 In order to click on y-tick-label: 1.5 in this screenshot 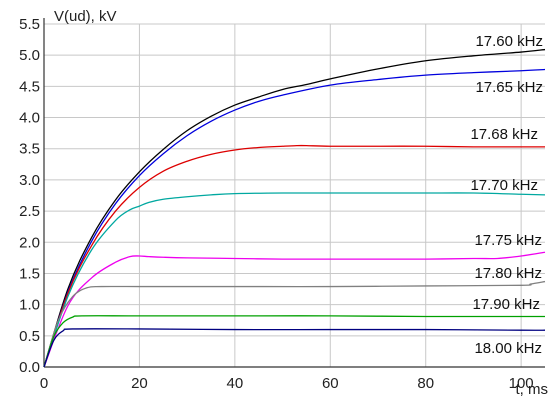, I will do `click(29, 273)`.